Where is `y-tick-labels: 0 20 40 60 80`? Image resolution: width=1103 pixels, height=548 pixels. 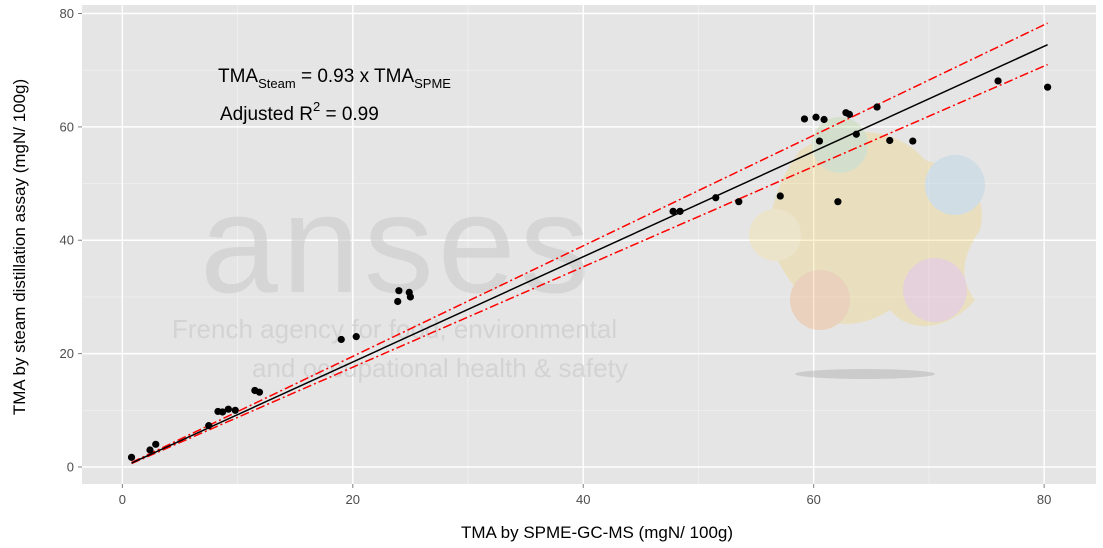
y-tick-labels: 0 20 40 60 80 is located at coordinates (71, 240).